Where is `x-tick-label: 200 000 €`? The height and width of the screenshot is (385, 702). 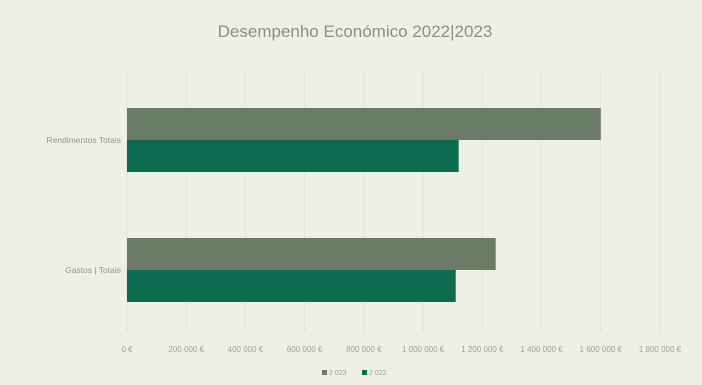
x-tick-label: 200 000 € is located at coordinates (186, 349).